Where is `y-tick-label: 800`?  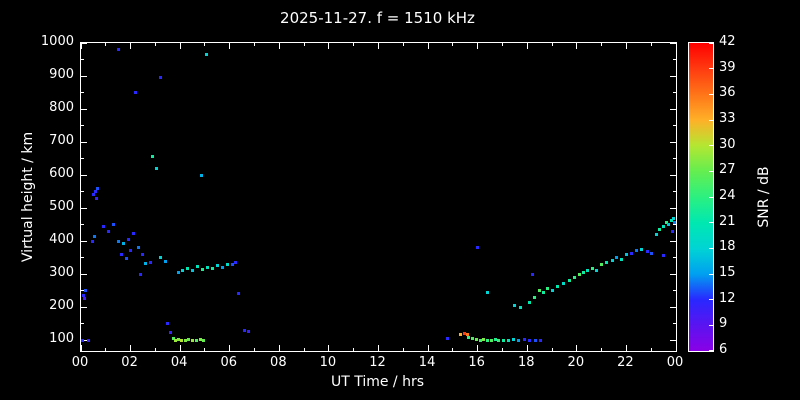 y-tick-label: 800 is located at coordinates (61, 108).